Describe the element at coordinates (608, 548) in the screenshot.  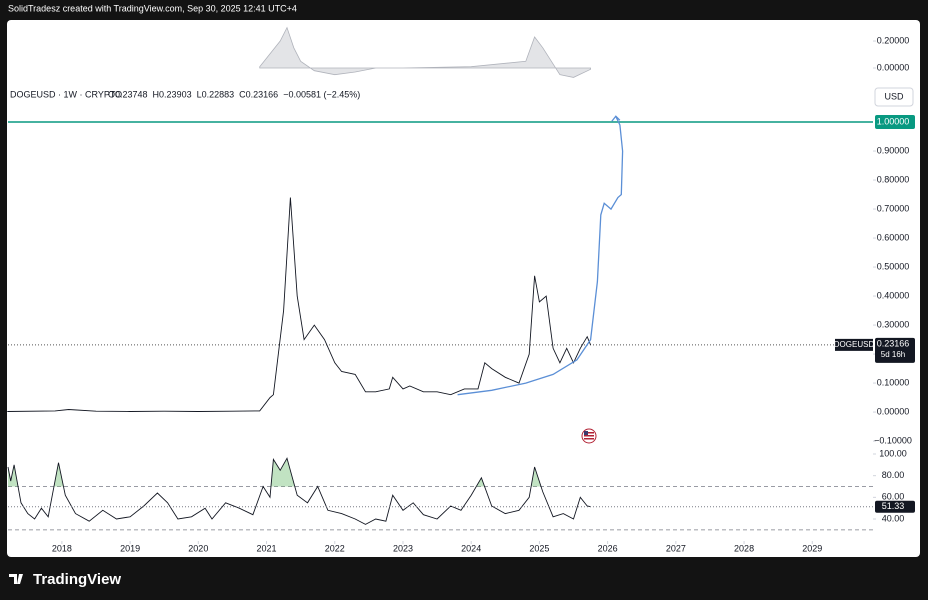
I see `x-tick-label: 2026` at that location.